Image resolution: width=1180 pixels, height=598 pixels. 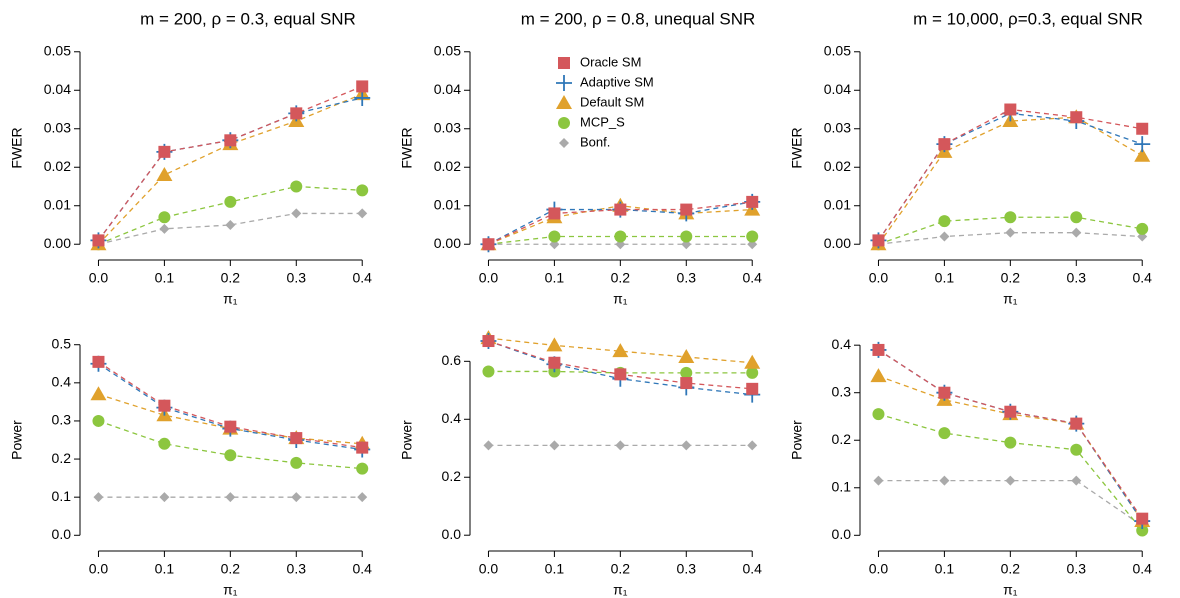 What do you see at coordinates (837, 166) in the screenshot?
I see `y-tick-label: 0.02` at bounding box center [837, 166].